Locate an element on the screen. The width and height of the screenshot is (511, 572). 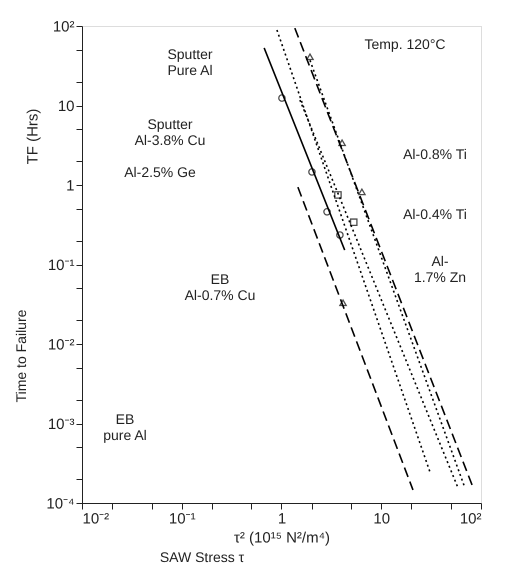
y-tick-label: 10 is located at coordinates (66, 106).